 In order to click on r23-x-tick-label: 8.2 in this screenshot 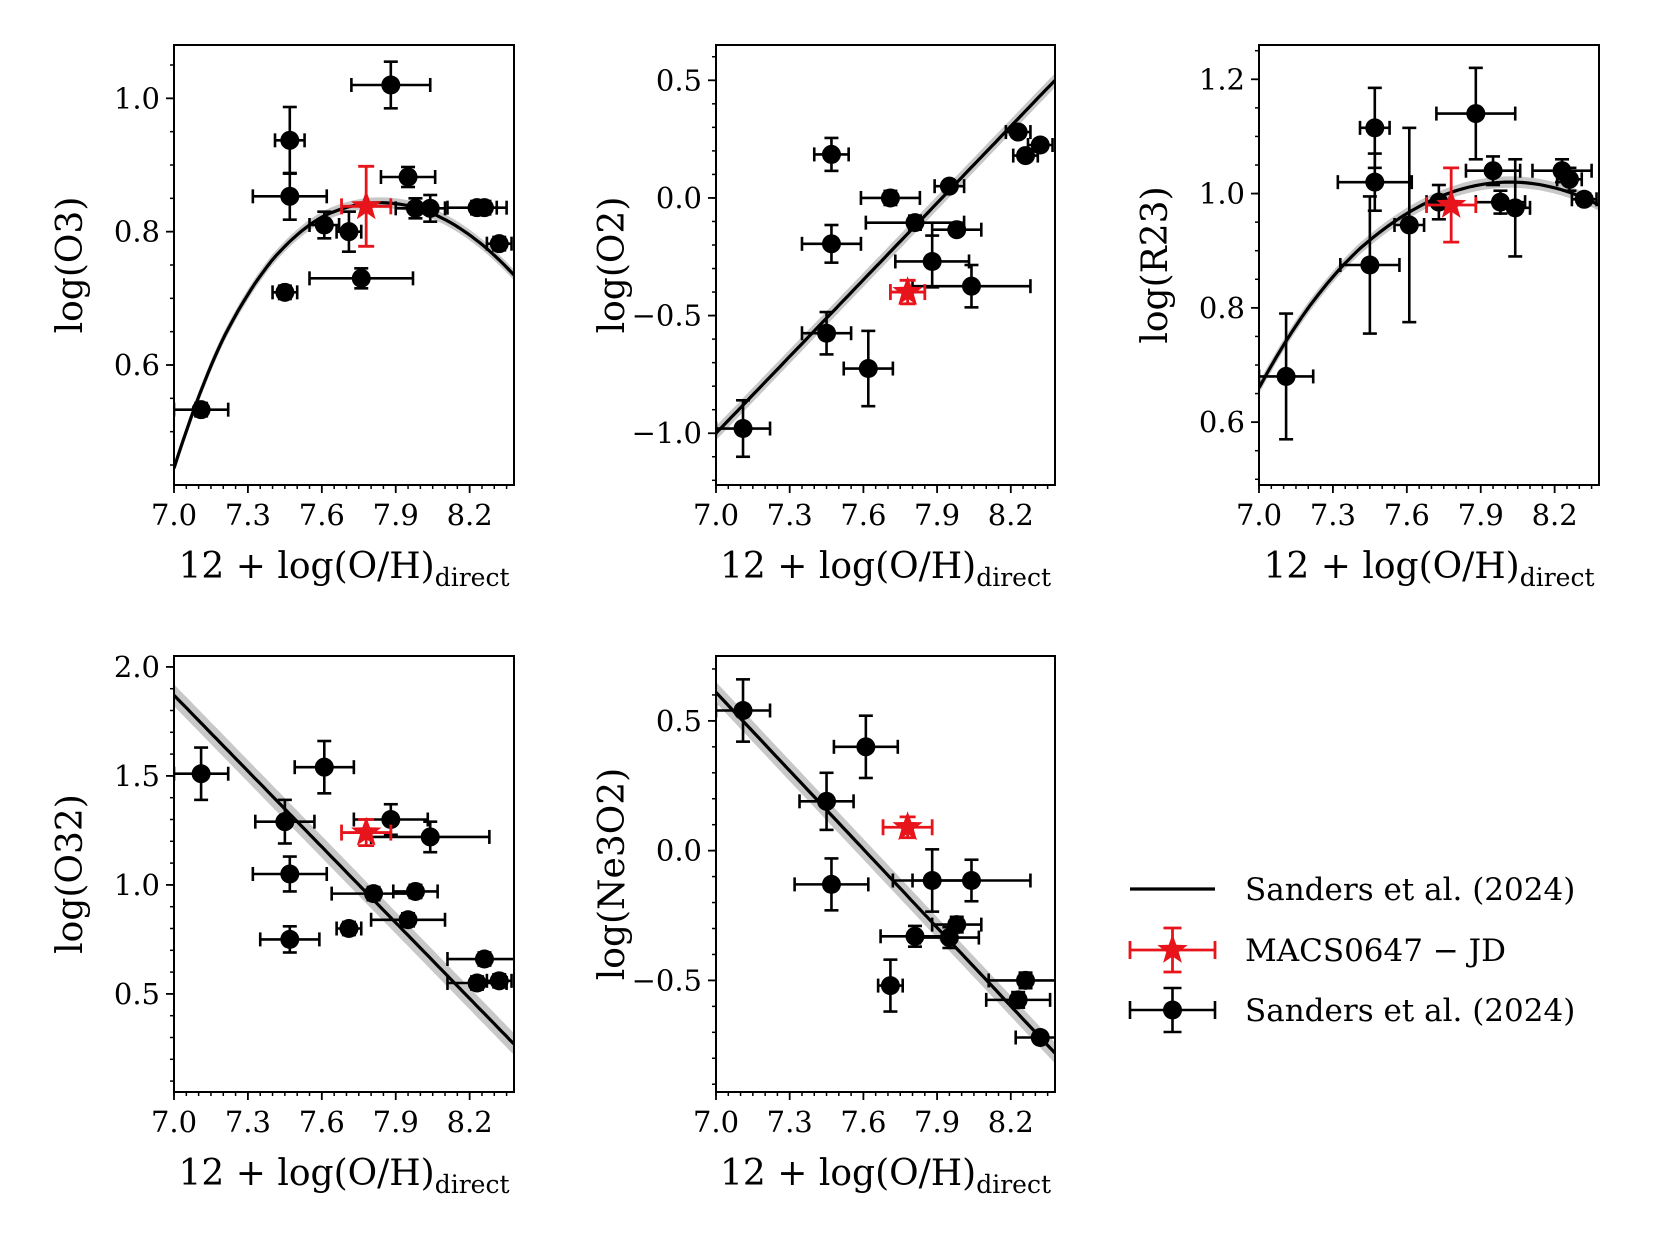, I will do `click(1555, 515)`.